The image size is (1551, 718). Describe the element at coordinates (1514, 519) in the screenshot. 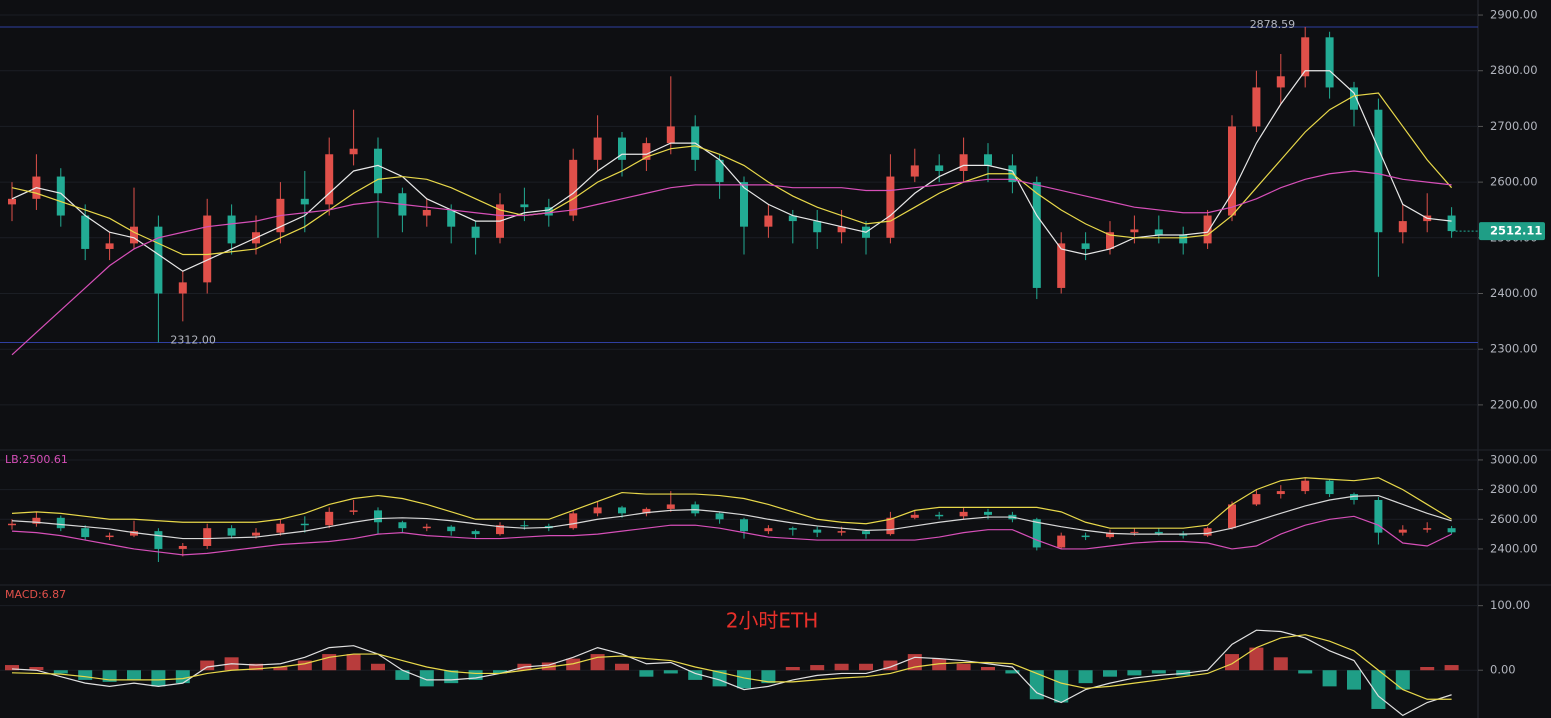

I see `y-tick-label: 2600.00` at that location.